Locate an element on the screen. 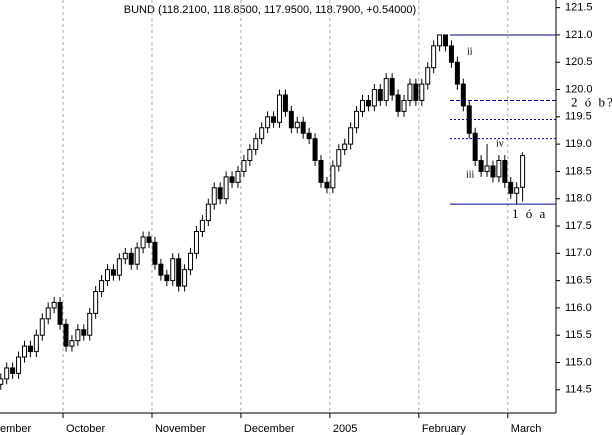  level-label: 1 ó a is located at coordinates (529, 213).